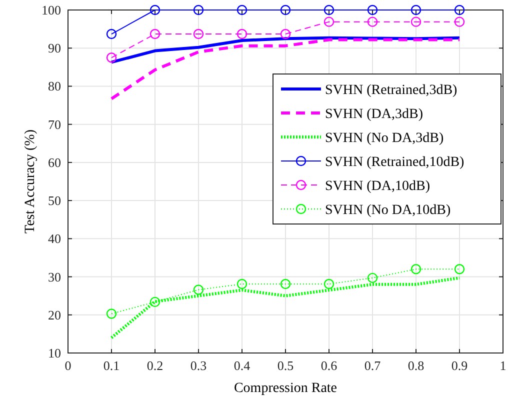 The height and width of the screenshot is (402, 511). What do you see at coordinates (242, 365) in the screenshot?
I see `x-tick-label: 0.4` at bounding box center [242, 365].